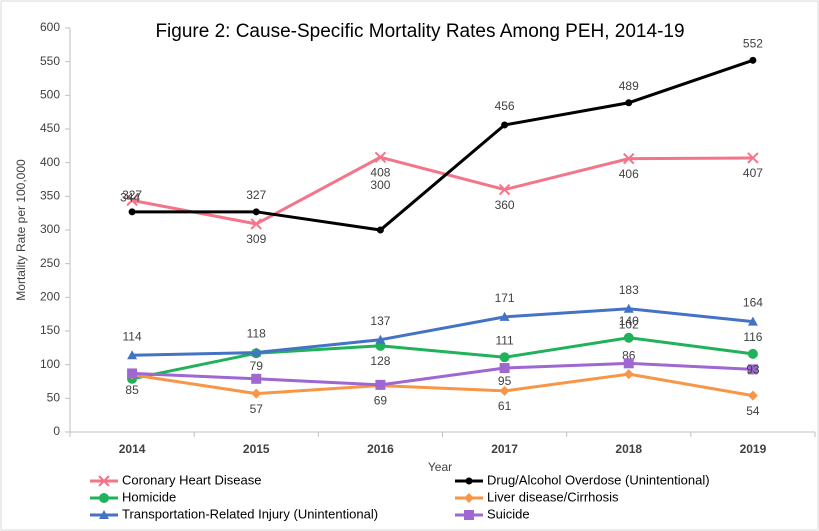 The width and height of the screenshot is (819, 531). Describe the element at coordinates (191, 479) in the screenshot. I see `legend-label: Coronary Heart Disease` at that location.